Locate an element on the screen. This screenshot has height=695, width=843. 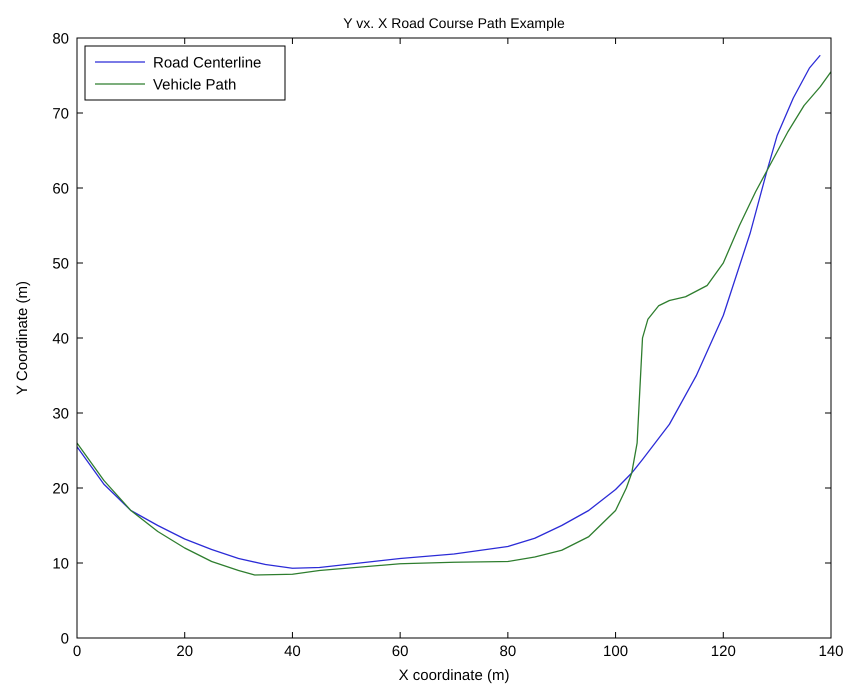
y-tick-label: 30 is located at coordinates (60, 413).